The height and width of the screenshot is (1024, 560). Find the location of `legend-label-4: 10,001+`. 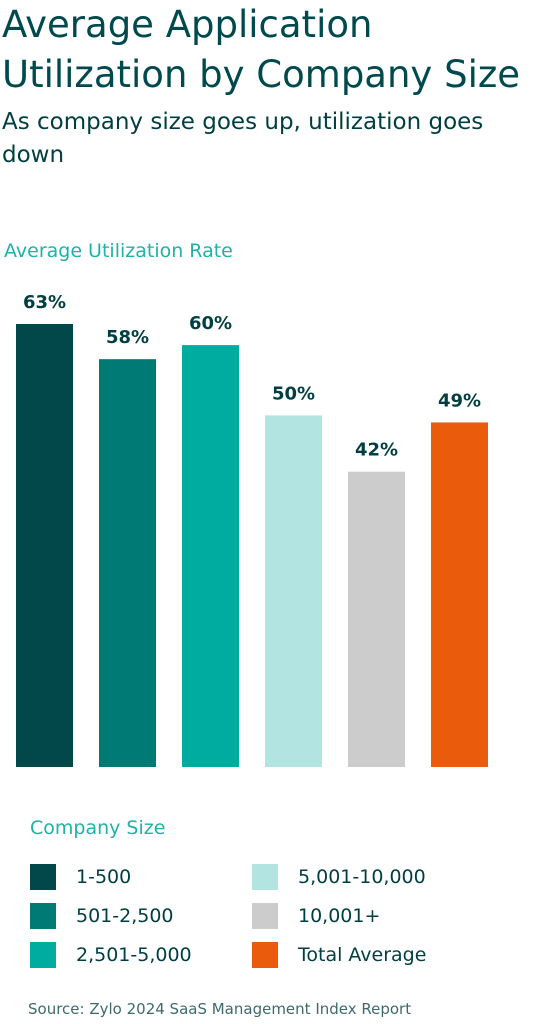

legend-label-4: 10,001+ is located at coordinates (339, 916).